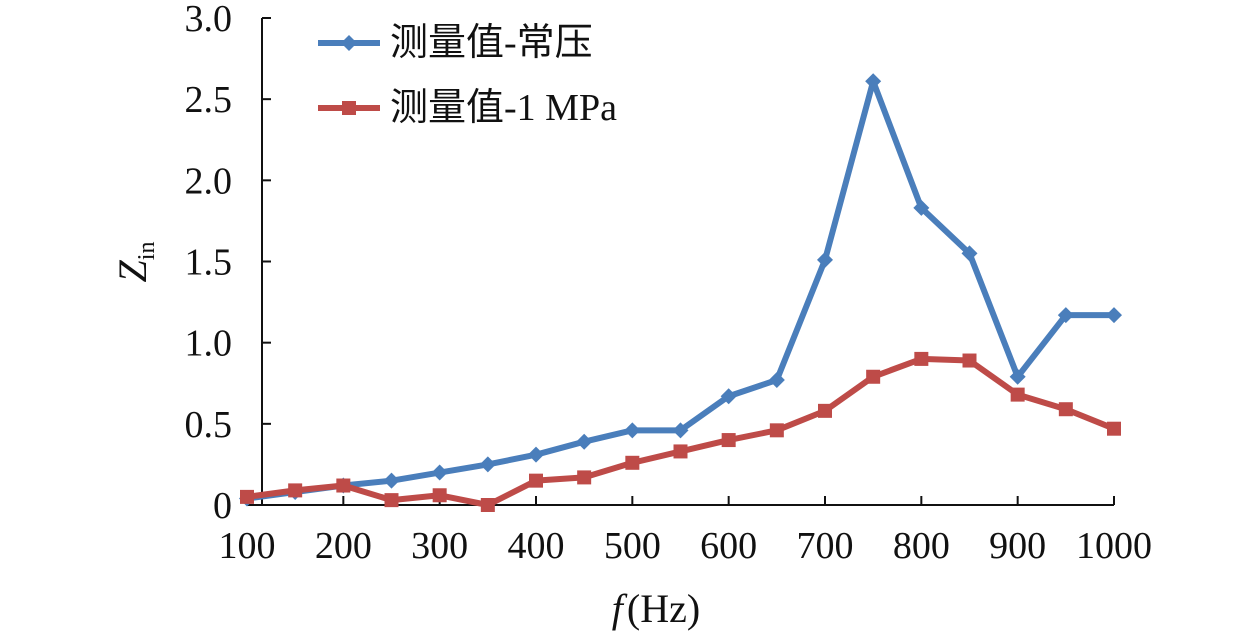  I want to click on legend-diamond-marker, so click(349, 43).